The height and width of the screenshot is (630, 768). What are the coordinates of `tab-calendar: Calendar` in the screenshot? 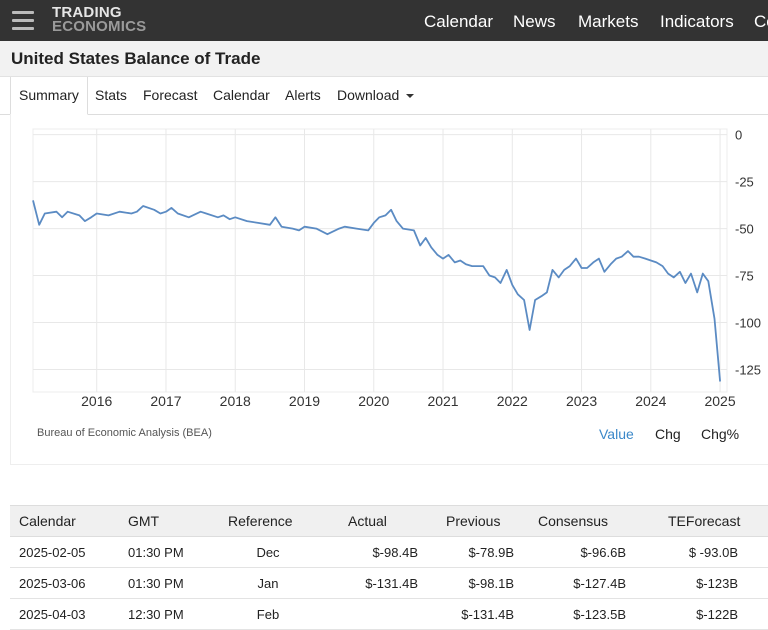 It's located at (241, 95).